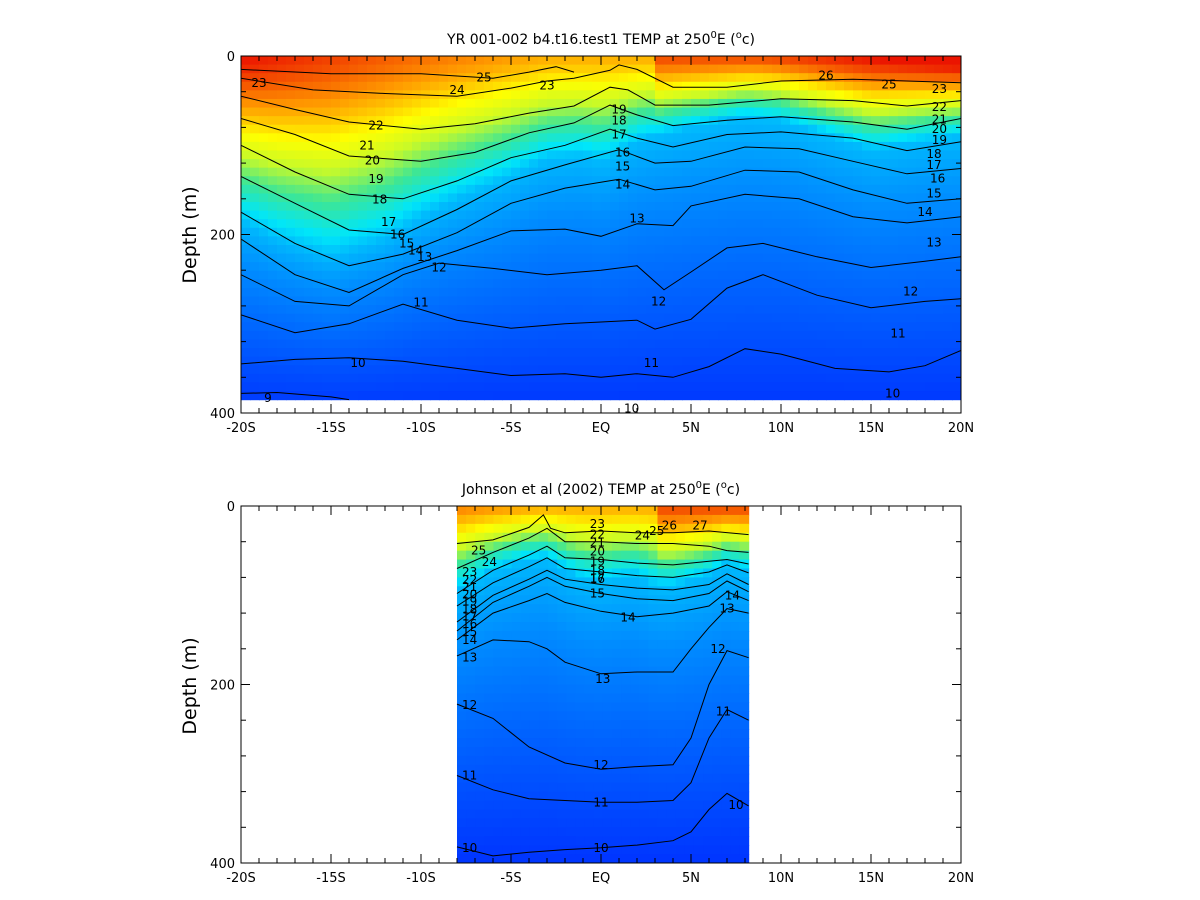  What do you see at coordinates (375, 179) in the screenshot?
I see `contour-label: 19` at bounding box center [375, 179].